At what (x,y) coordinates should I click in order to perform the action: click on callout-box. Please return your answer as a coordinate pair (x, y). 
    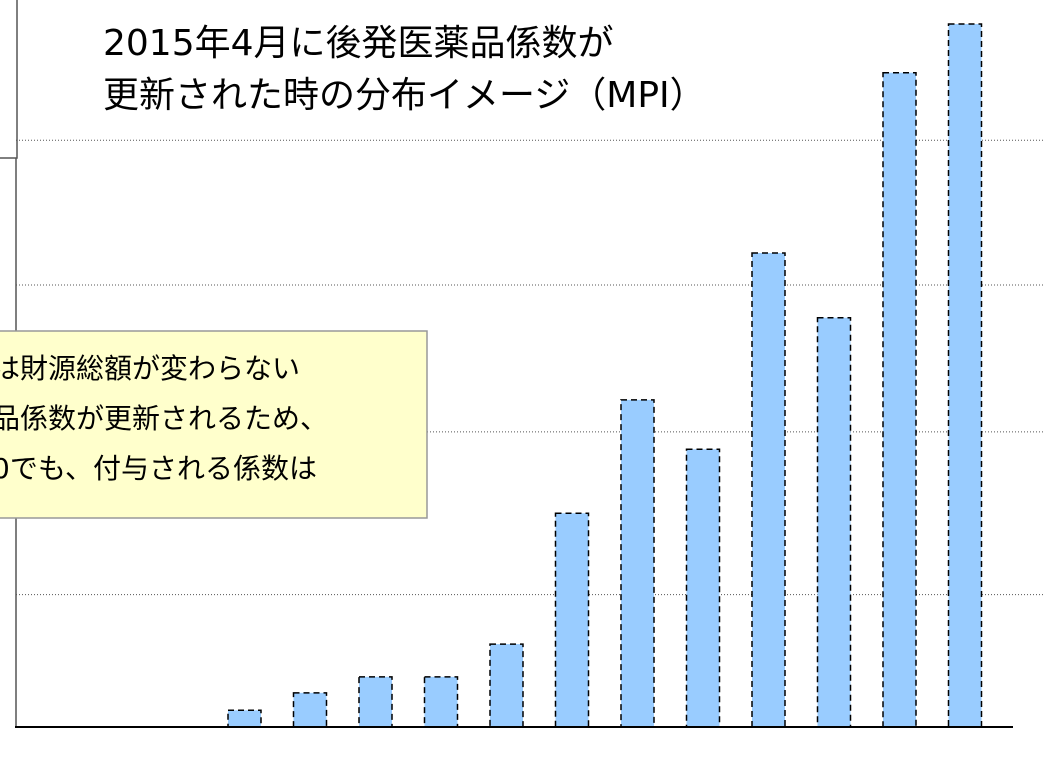
    Looking at the image, I should click on (214, 424).